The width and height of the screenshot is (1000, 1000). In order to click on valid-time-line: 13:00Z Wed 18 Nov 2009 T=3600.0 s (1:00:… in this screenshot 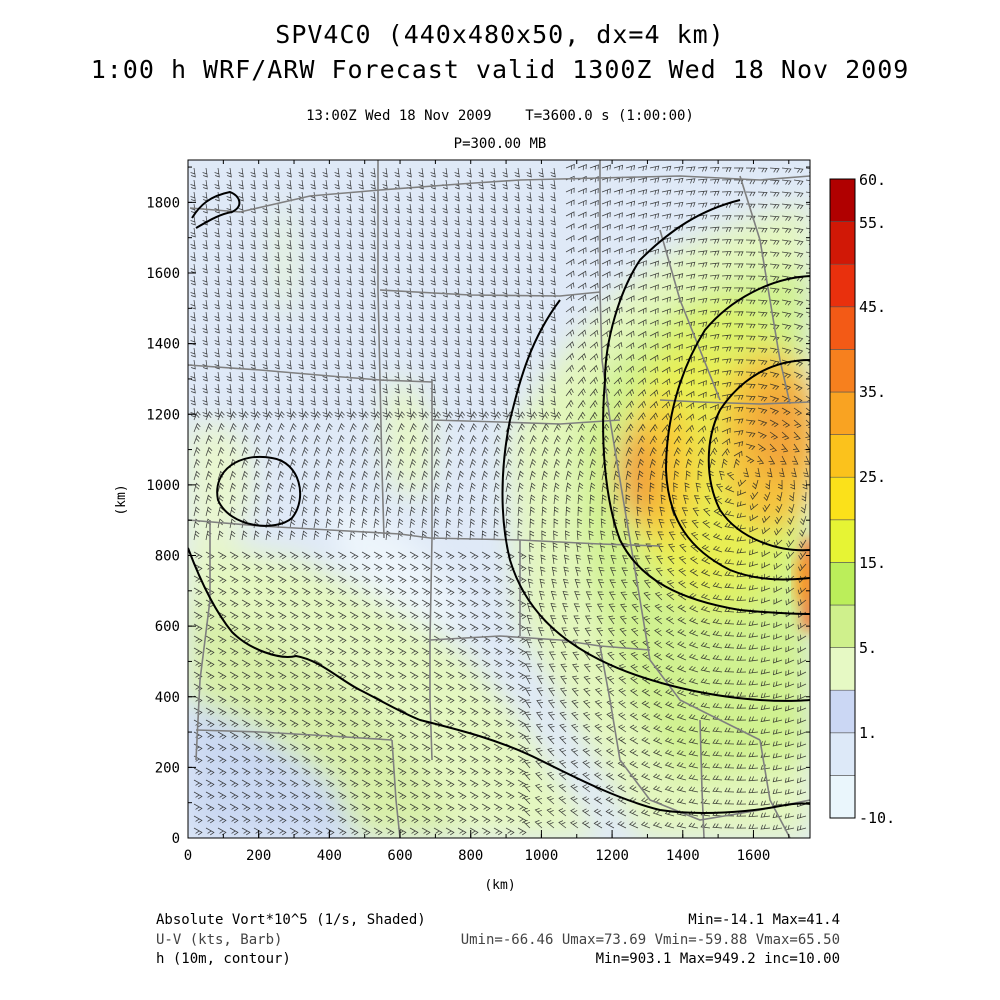, I will do `click(500, 116)`.